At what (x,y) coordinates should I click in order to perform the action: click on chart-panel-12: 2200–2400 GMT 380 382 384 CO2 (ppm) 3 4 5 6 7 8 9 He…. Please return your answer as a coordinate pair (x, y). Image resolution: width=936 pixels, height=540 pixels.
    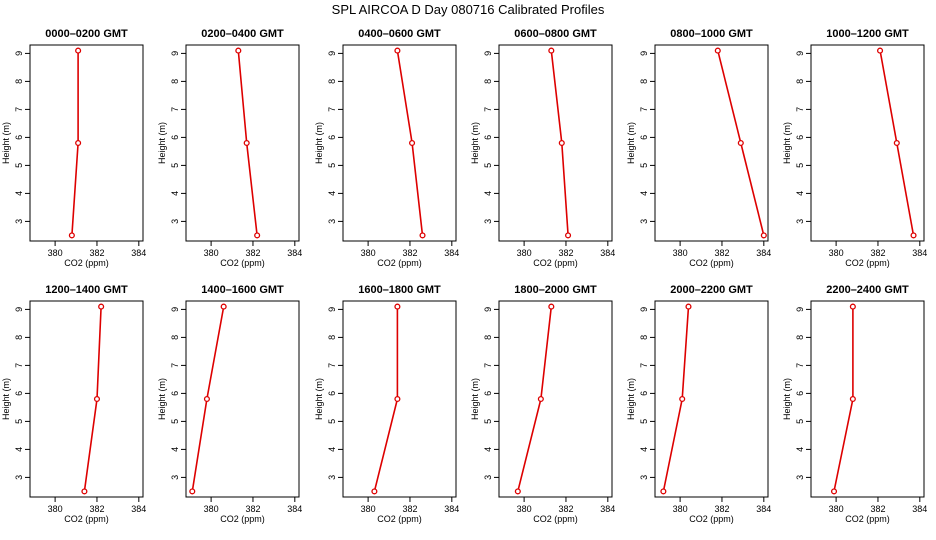
    Looking at the image, I should click on (854, 404).